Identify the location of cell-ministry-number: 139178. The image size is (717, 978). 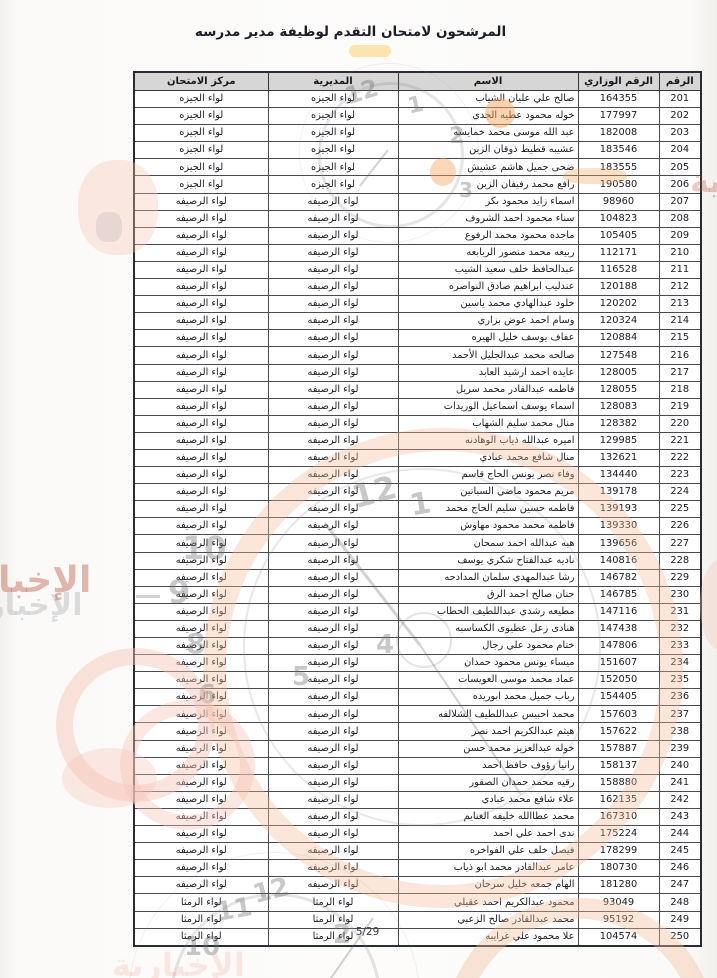
(618, 492).